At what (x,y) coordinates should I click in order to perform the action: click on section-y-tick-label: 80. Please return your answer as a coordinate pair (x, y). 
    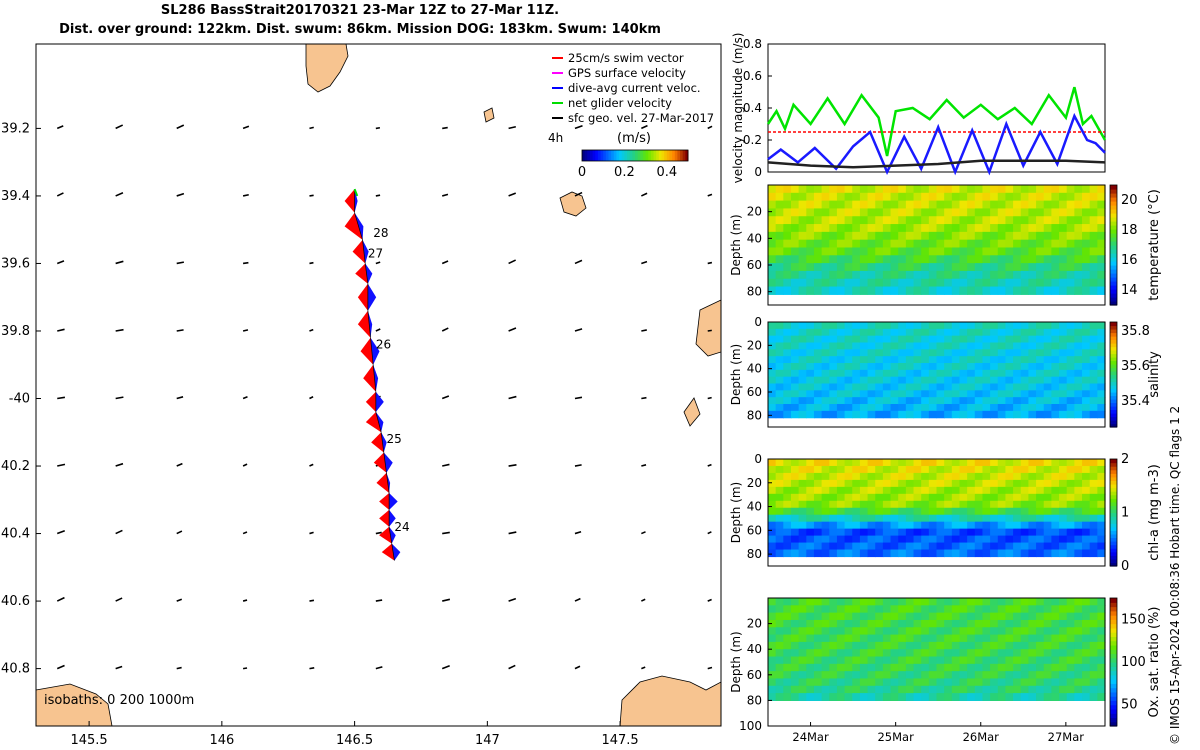
    Looking at the image, I should click on (754, 700).